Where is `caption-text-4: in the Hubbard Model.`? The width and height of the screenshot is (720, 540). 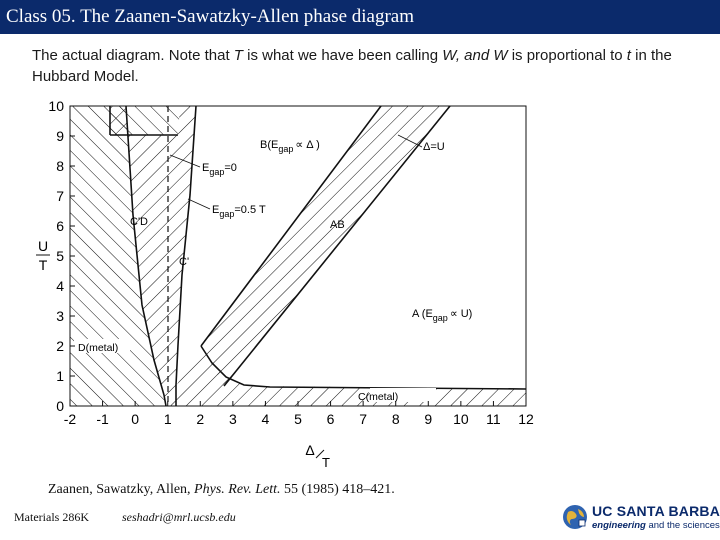 caption-text-4: in the Hubbard Model. is located at coordinates (352, 66).